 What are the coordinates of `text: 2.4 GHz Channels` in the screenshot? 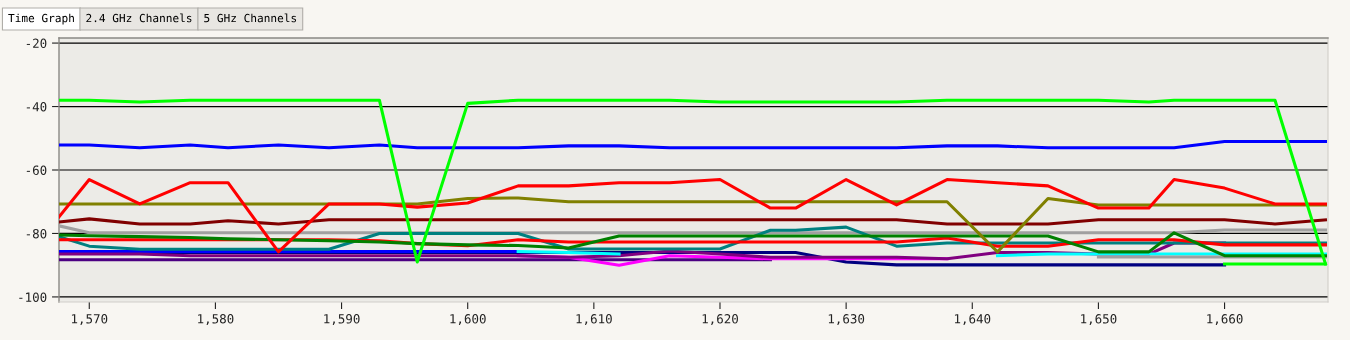 It's located at (139, 18).